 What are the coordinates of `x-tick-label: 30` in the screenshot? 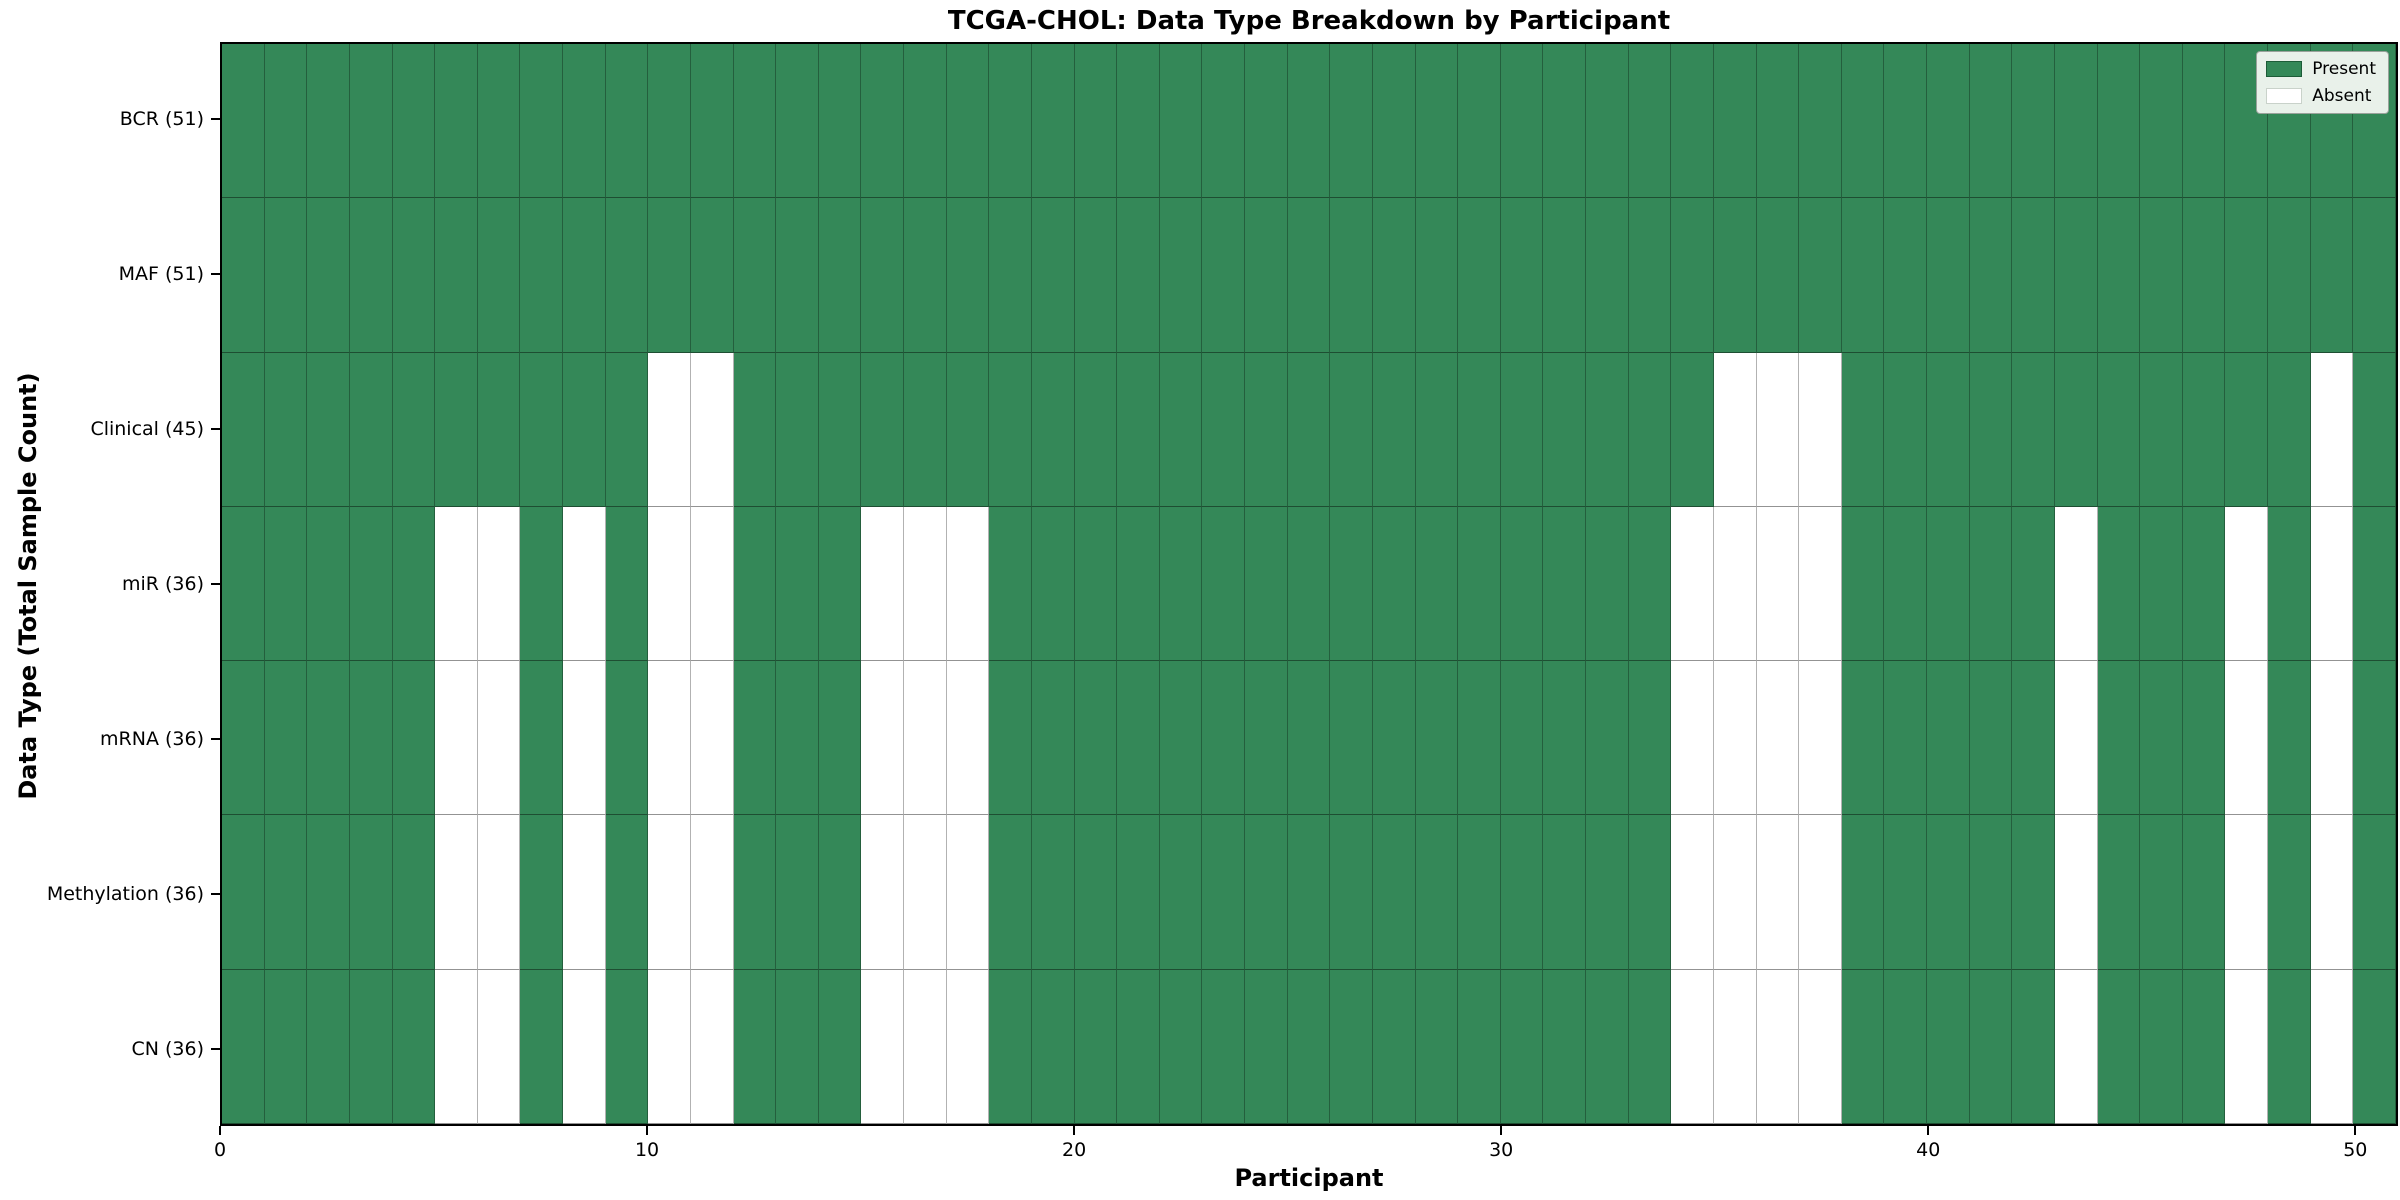 It's located at (1501, 1150).